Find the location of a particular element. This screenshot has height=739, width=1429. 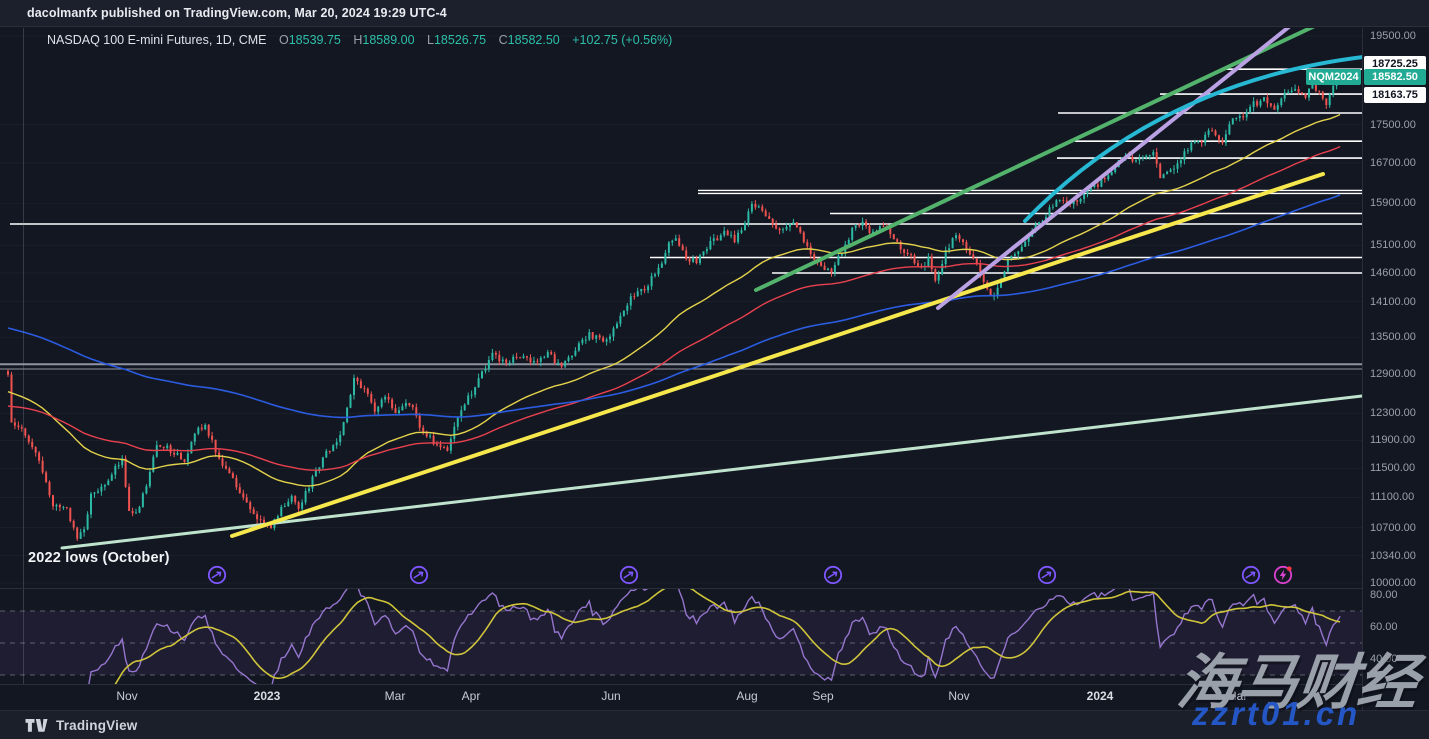

pane-separator is located at coordinates (681, 588).